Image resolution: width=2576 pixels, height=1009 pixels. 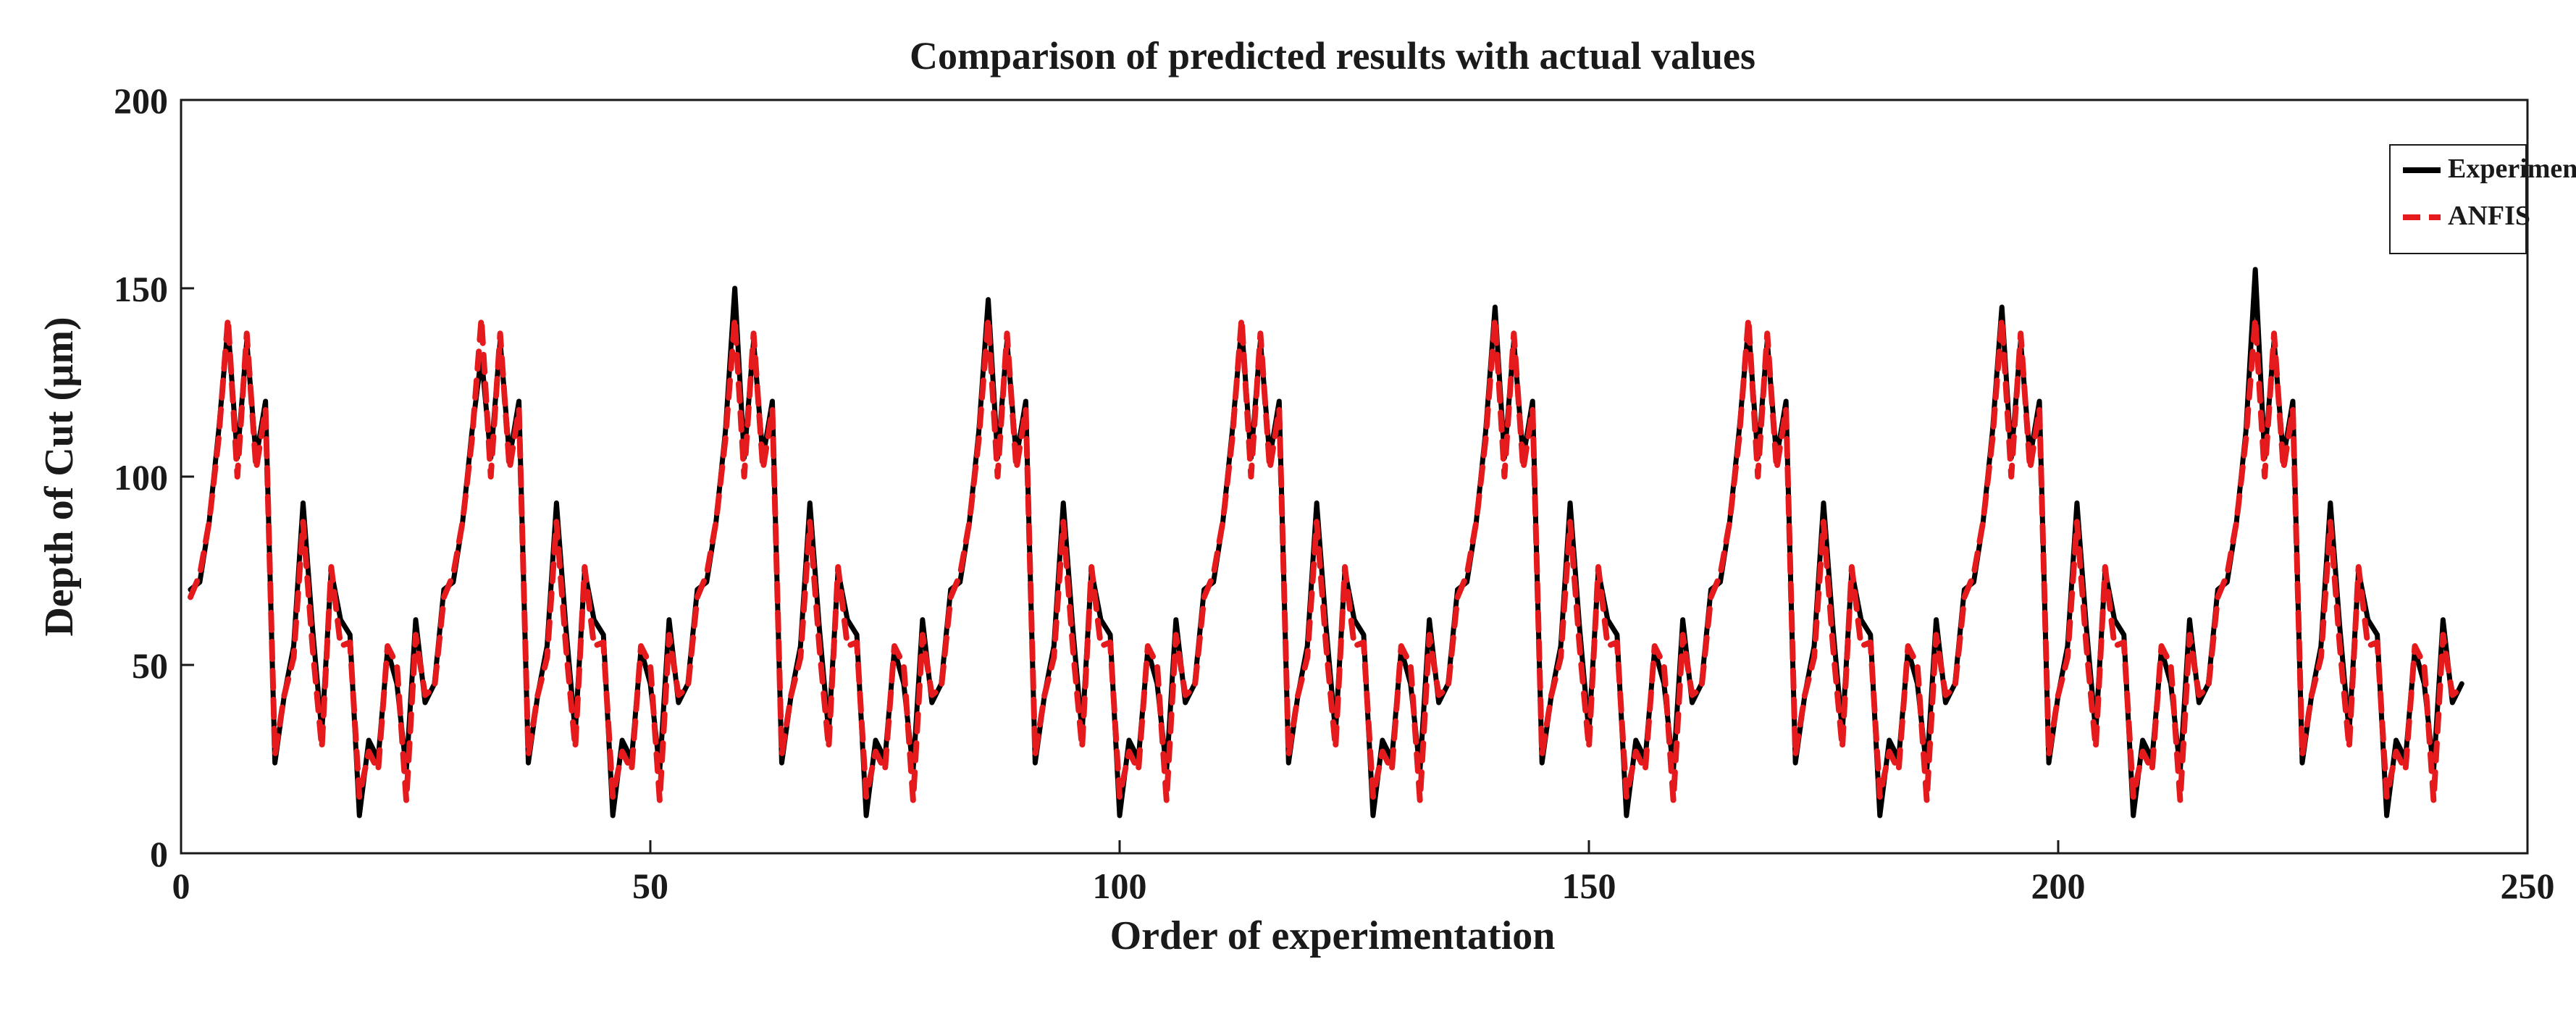 What do you see at coordinates (141, 477) in the screenshot?
I see `y-tick-label: 100` at bounding box center [141, 477].